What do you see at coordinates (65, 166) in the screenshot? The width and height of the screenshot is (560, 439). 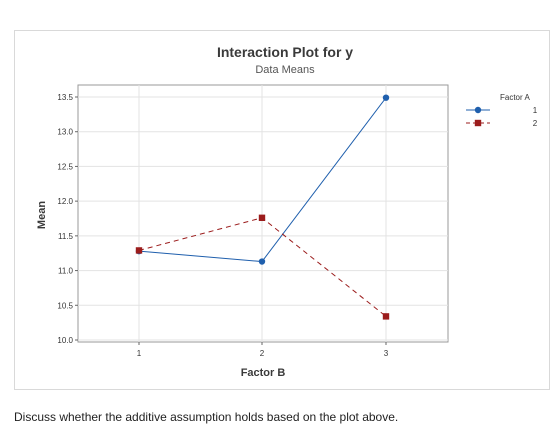 I see `y-tick-label: 12.5` at bounding box center [65, 166].